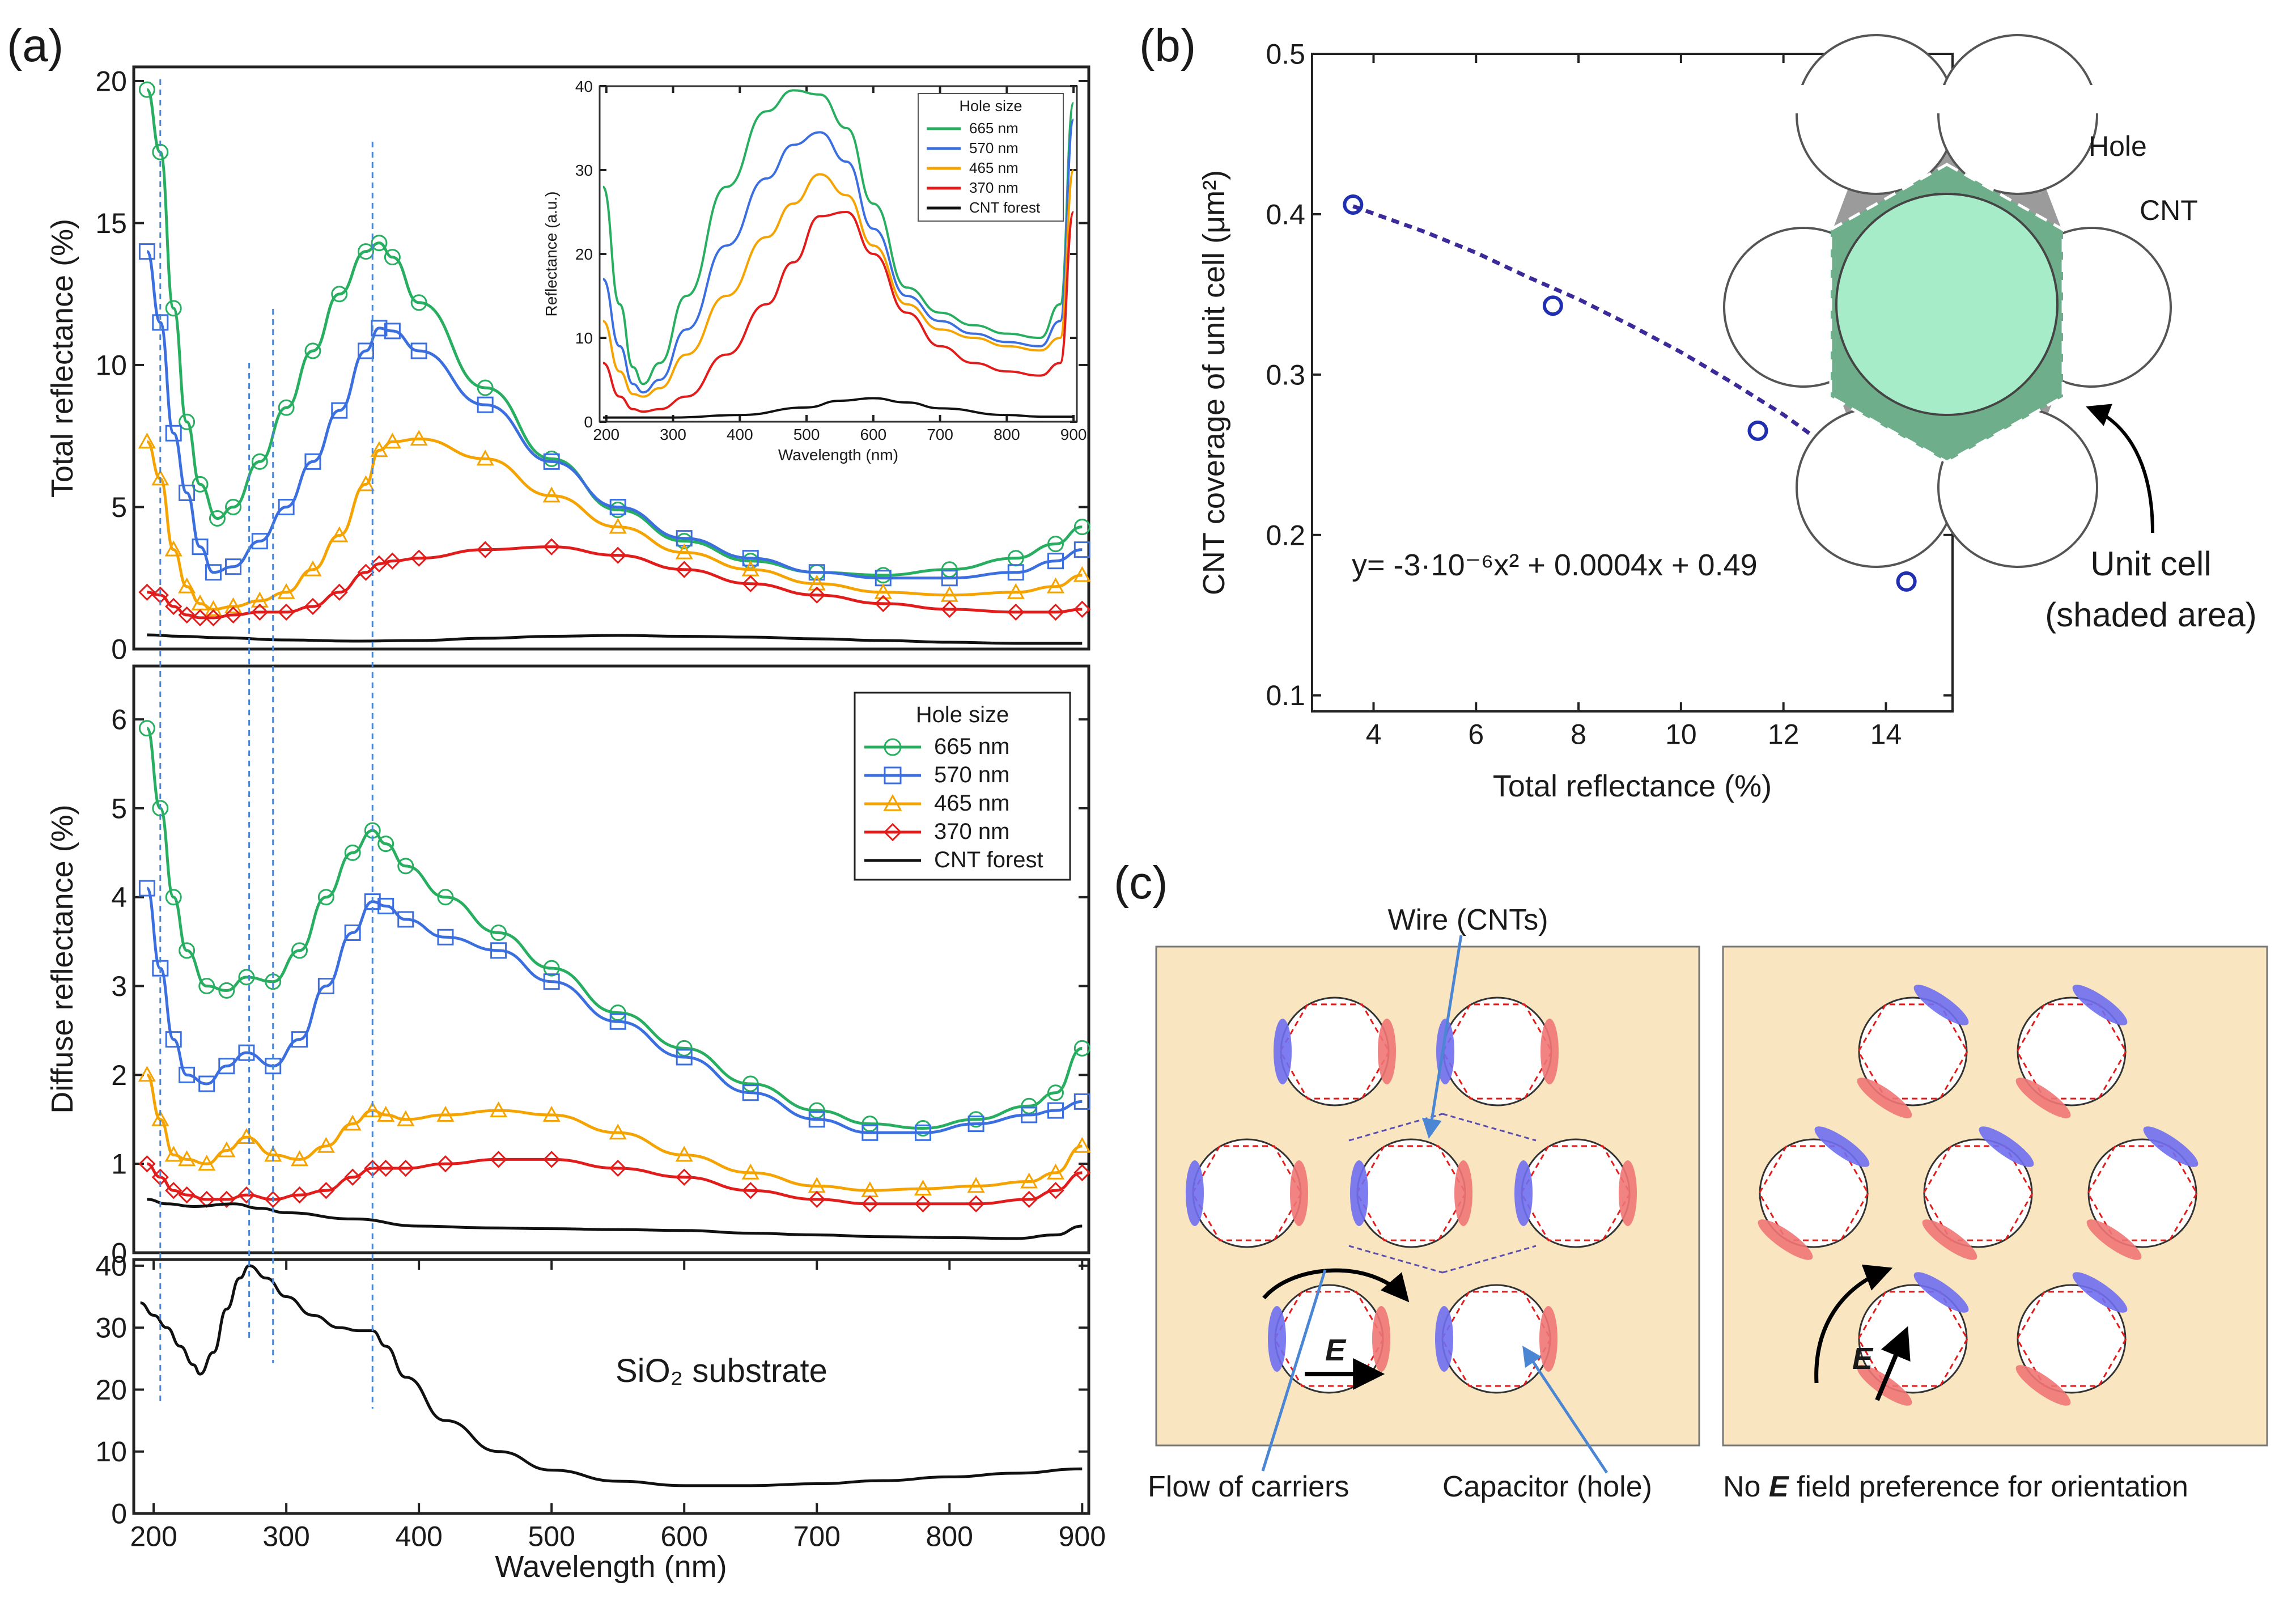  What do you see at coordinates (2017, 114) in the screenshot?
I see `hole-cutout` at bounding box center [2017, 114].